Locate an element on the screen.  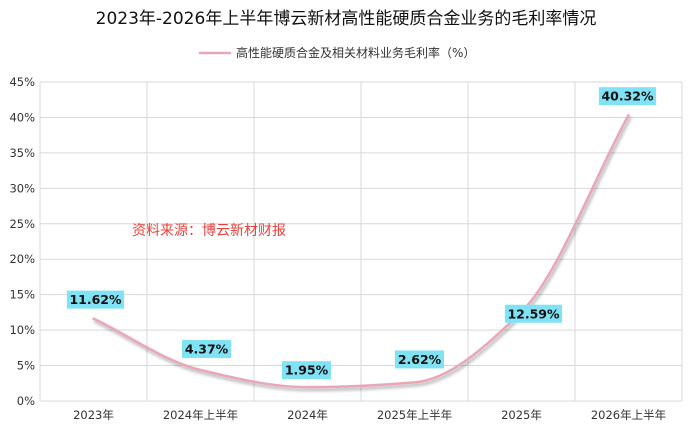
y-tick-label: 35% is located at coordinates (22, 153).